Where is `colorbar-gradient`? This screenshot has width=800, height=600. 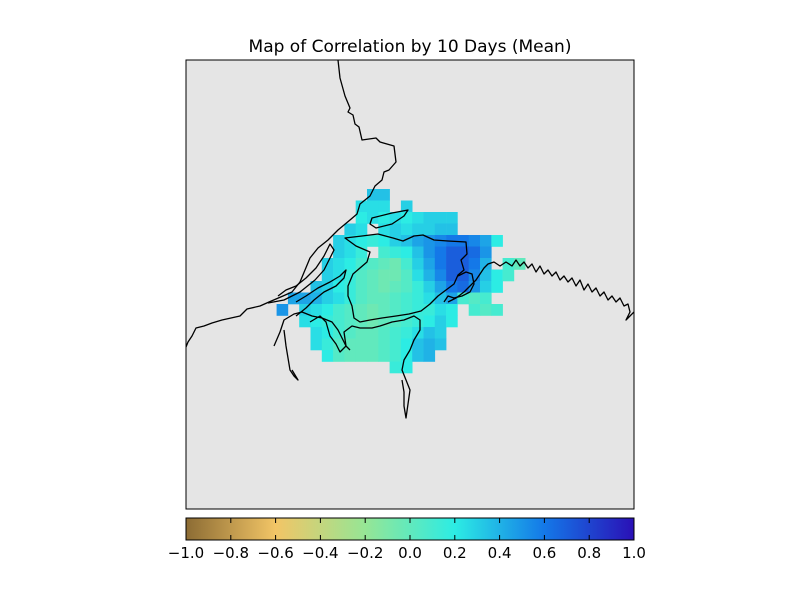
colorbar-gradient is located at coordinates (410, 529).